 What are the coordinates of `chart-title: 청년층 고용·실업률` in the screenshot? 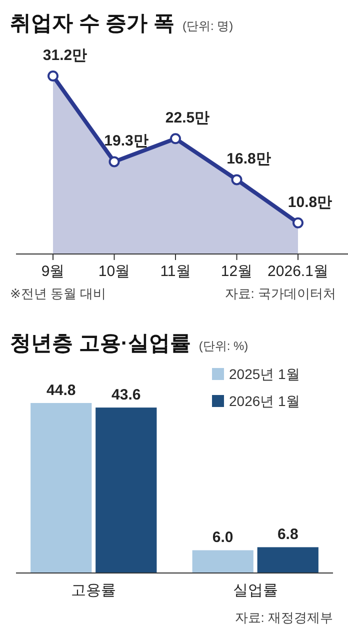 It's located at (100, 343).